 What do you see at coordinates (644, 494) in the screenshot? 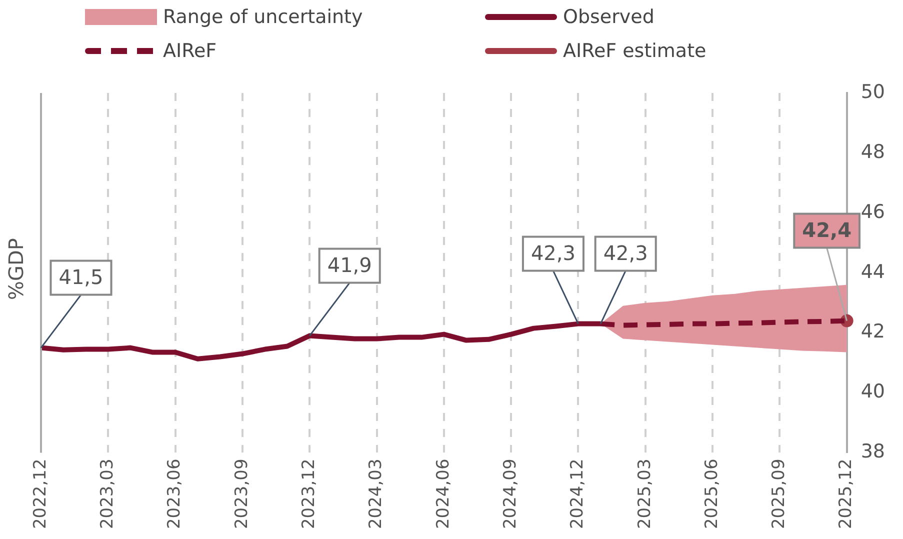
I see `x-tick-label: 2025,03` at bounding box center [644, 494].